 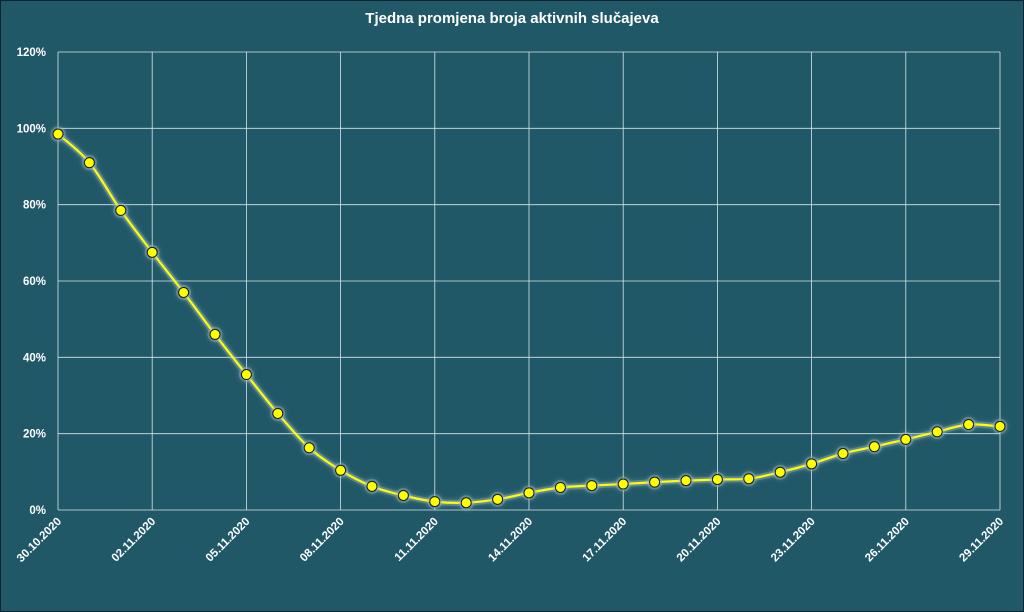 What do you see at coordinates (417, 540) in the screenshot?
I see `x-tick-label: 11.11.2020` at bounding box center [417, 540].